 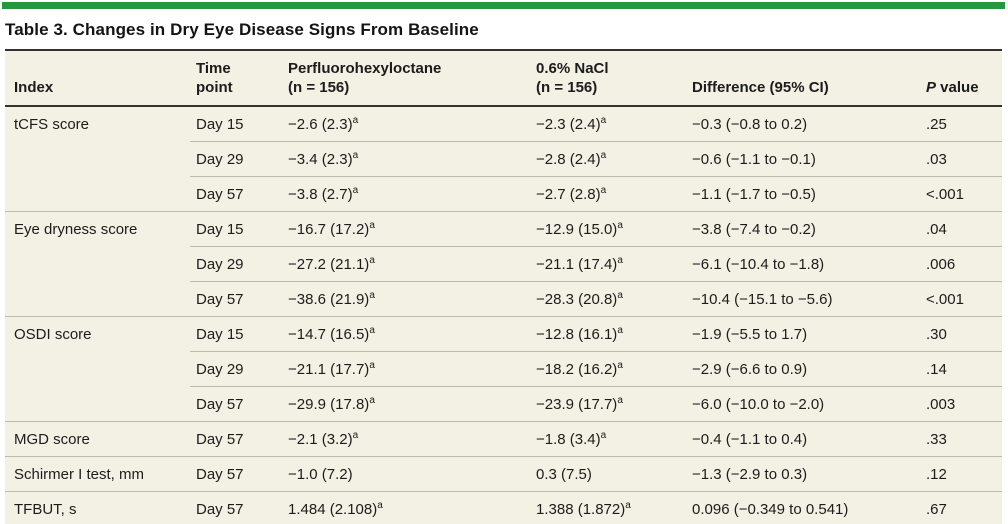 I want to click on header-p-italic: P, so click(x=931, y=87).